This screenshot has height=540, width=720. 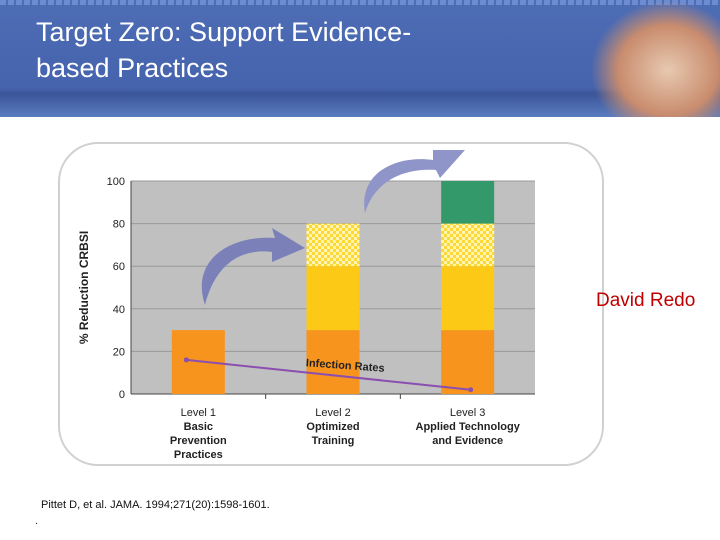 What do you see at coordinates (468, 202) in the screenshot?
I see `bar-segment-technology` at bounding box center [468, 202].